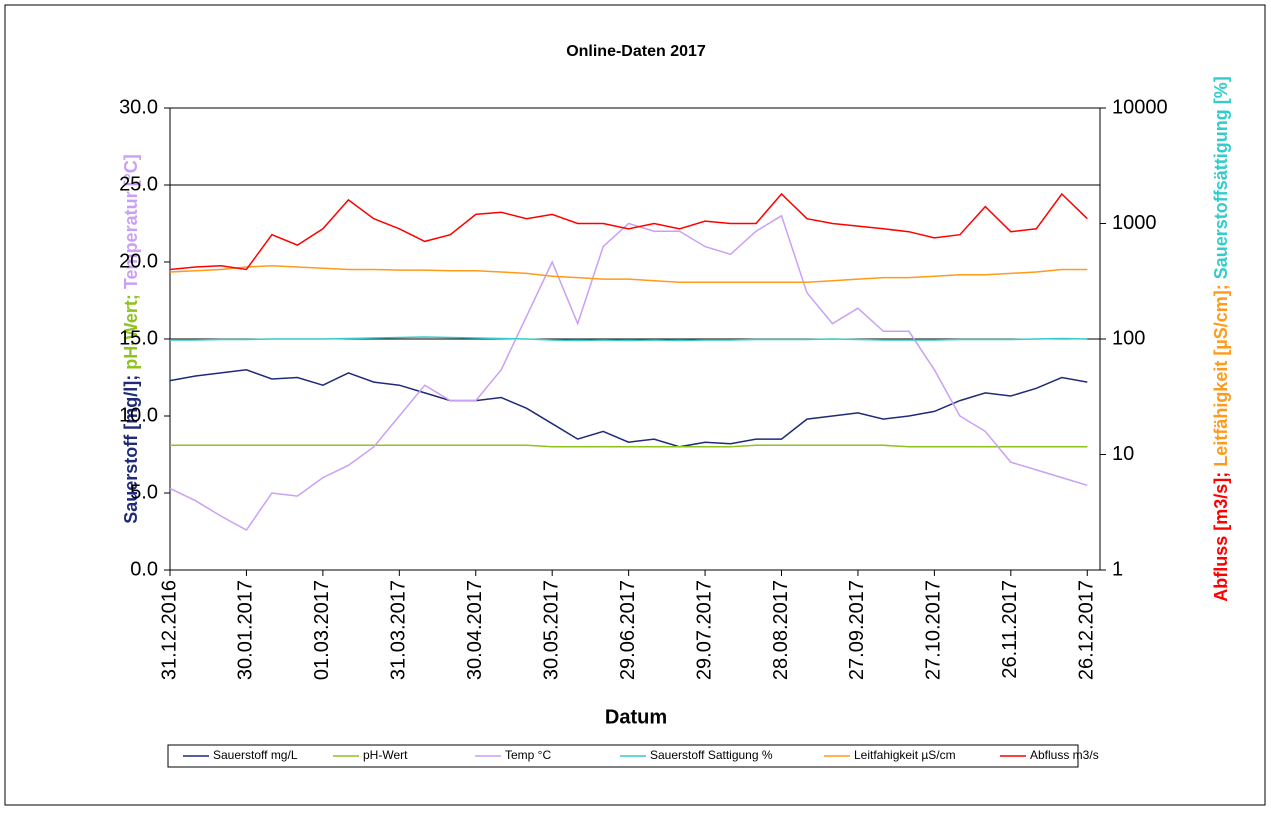  Describe the element at coordinates (628, 630) in the screenshot. I see `x-tick-label: 29.06.2017` at that location.